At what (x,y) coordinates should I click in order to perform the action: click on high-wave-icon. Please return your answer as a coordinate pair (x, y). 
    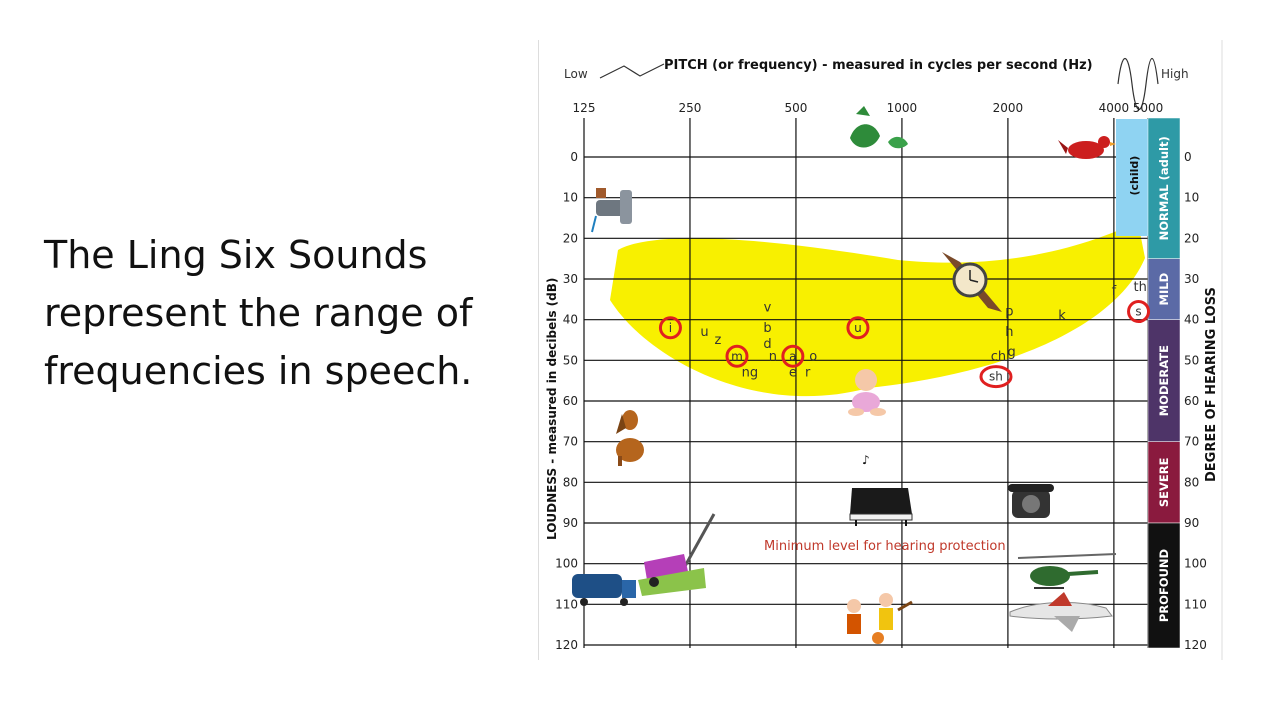
    Looking at the image, I should click on (1138, 84).